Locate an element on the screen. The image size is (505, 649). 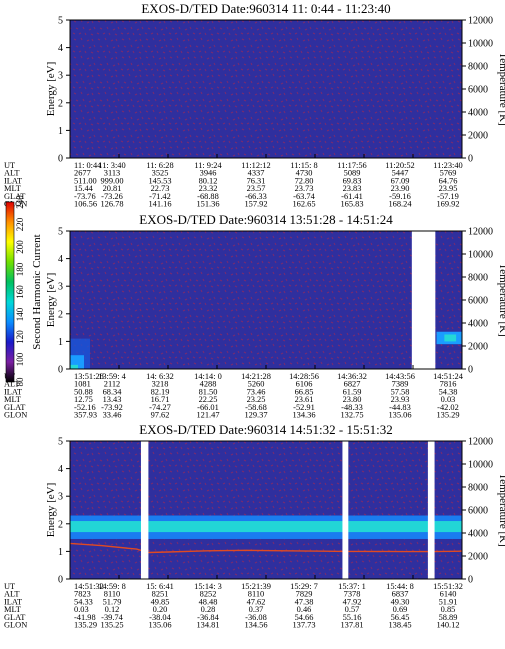
ephemeris-value: 0.85 is located at coordinates (448, 609).